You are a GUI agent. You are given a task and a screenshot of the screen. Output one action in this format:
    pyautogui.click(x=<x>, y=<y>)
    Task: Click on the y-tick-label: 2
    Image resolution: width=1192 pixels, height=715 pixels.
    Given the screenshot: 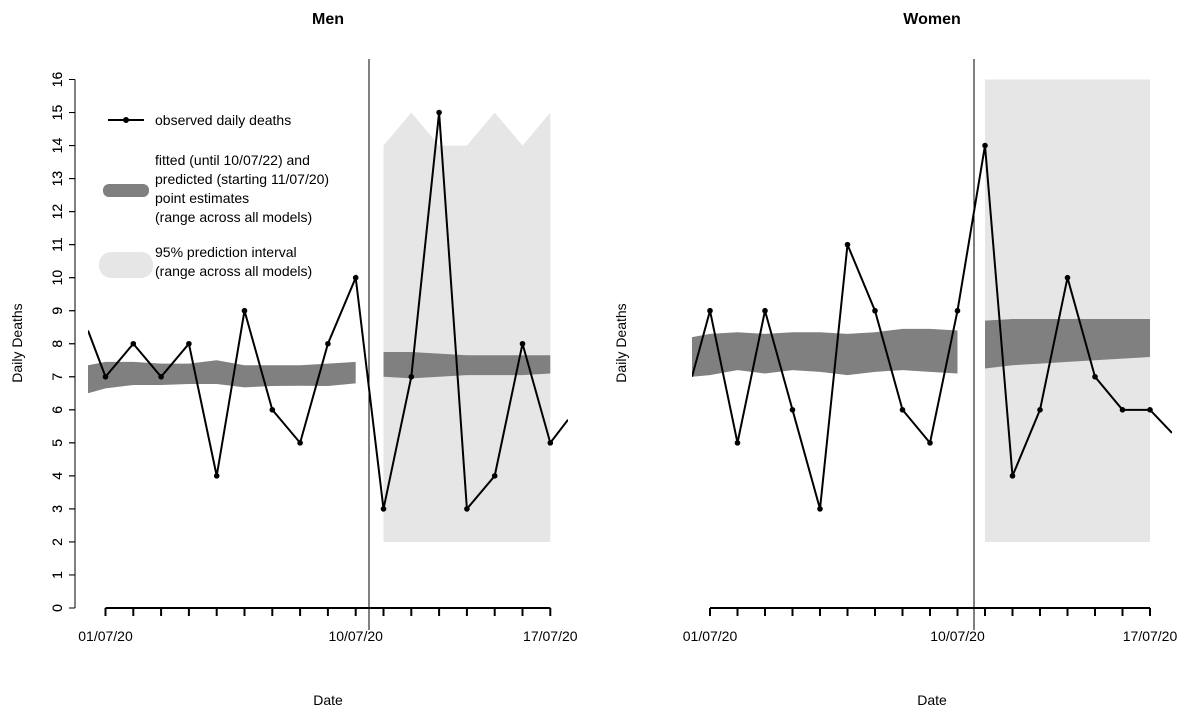 What is the action you would take?
    pyautogui.click(x=57, y=542)
    